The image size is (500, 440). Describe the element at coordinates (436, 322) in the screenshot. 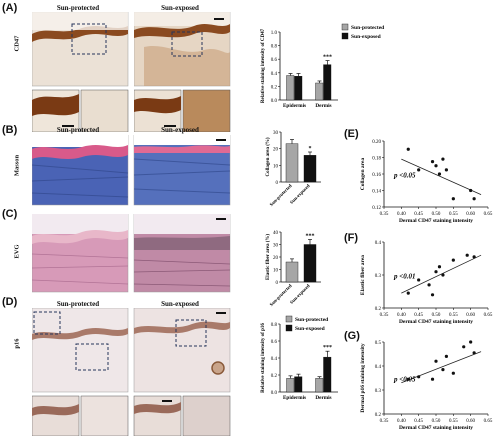

I see `x-axis-label: Dermal CD47 staining intensity` at that location.